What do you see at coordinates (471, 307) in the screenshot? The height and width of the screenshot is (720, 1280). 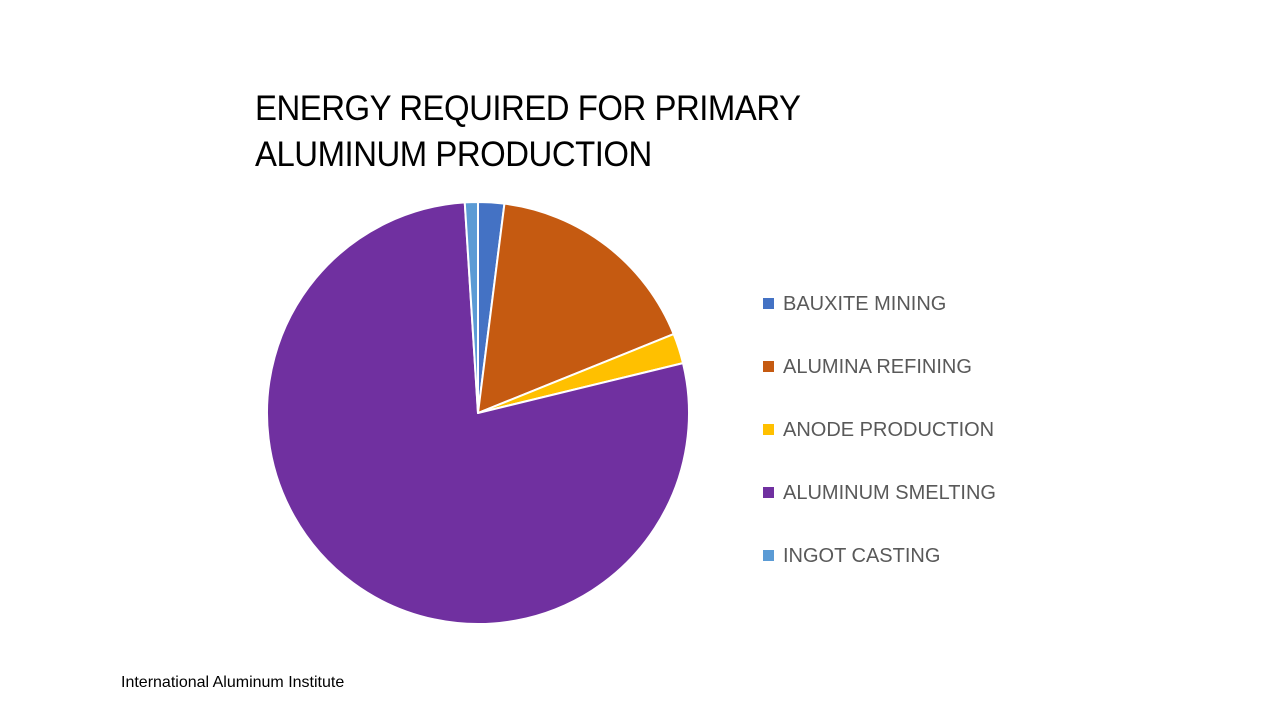 I see `pie-slice-ingot-casting` at bounding box center [471, 307].